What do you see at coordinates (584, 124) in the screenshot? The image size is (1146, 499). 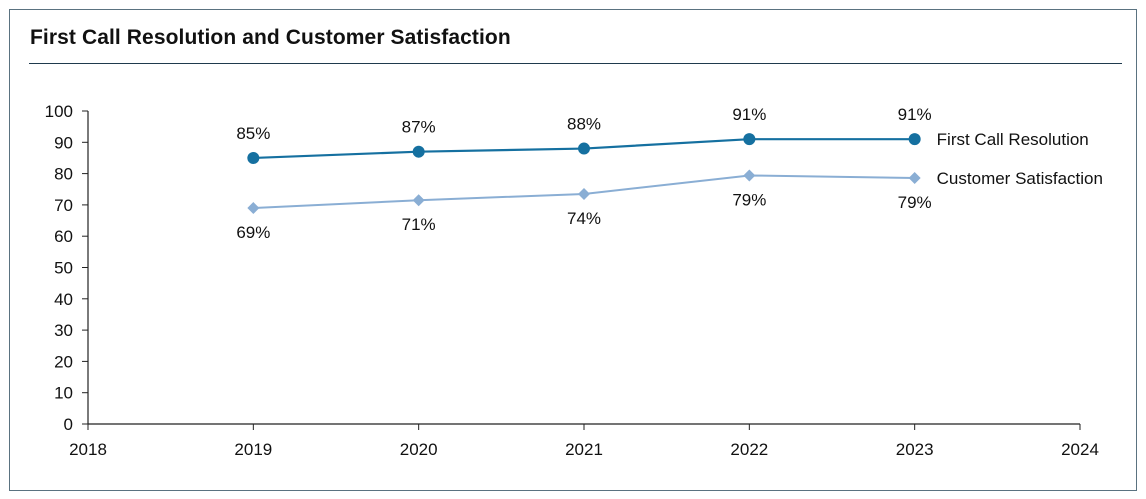 I see `data-label-fcr: 88%` at bounding box center [584, 124].